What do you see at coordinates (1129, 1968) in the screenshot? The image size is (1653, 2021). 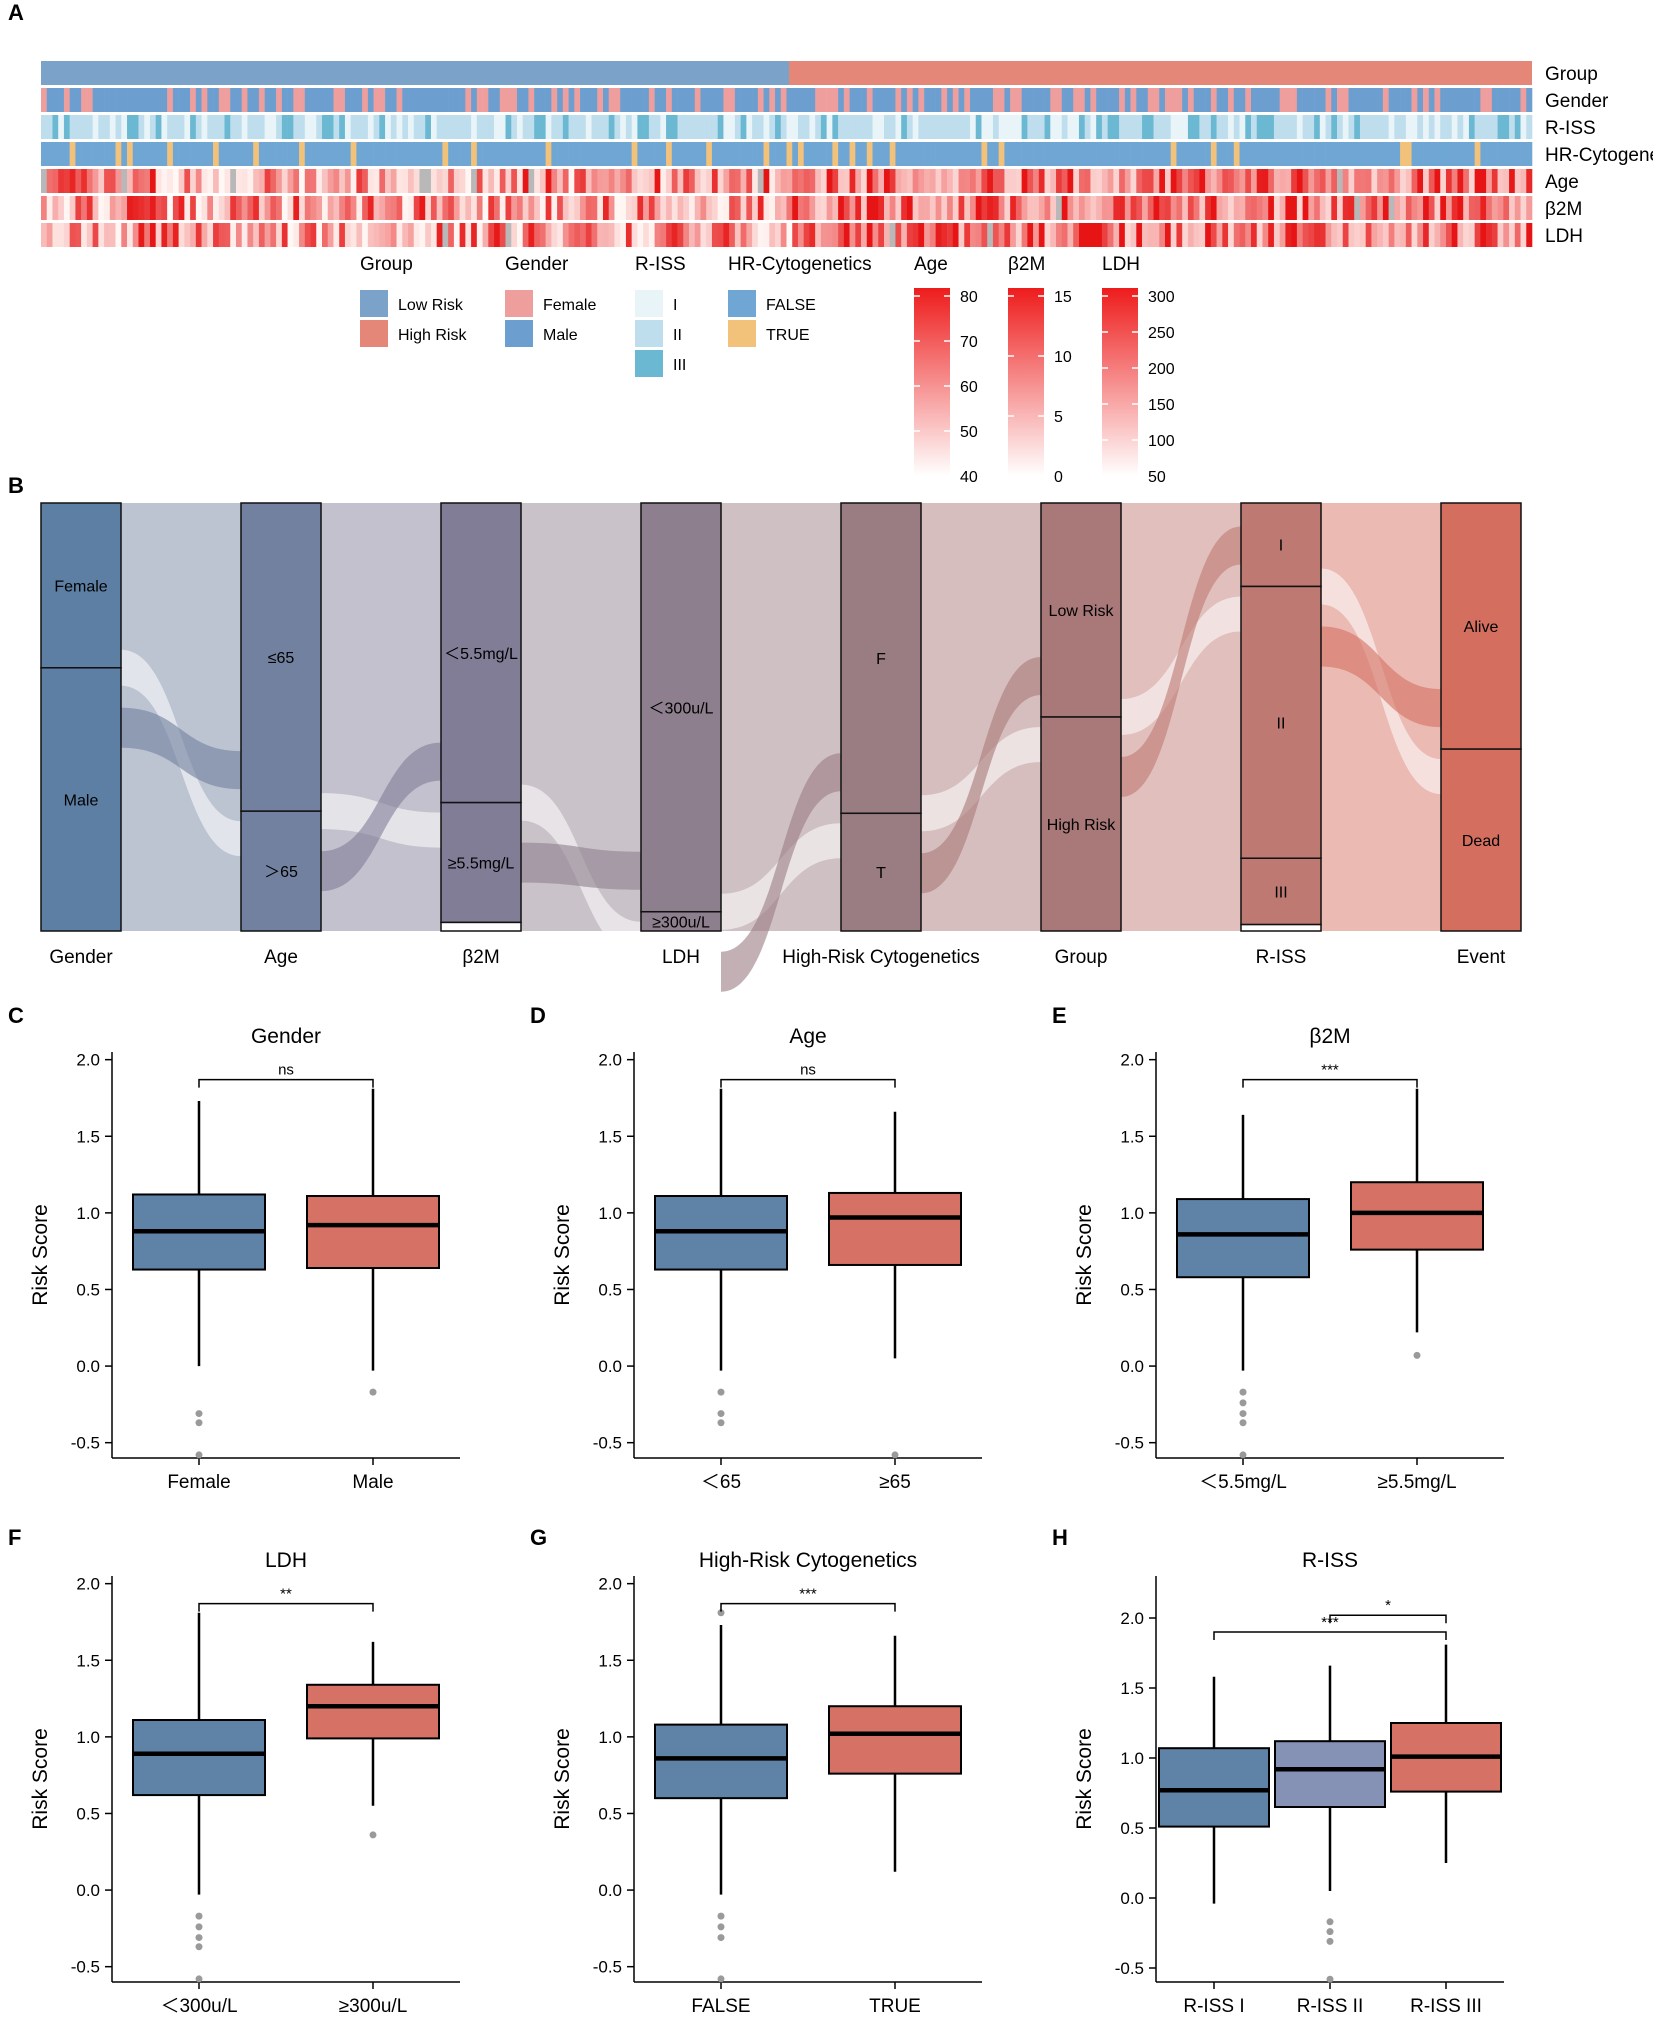 I see `y-tick-label: -0.5` at bounding box center [1129, 1968].